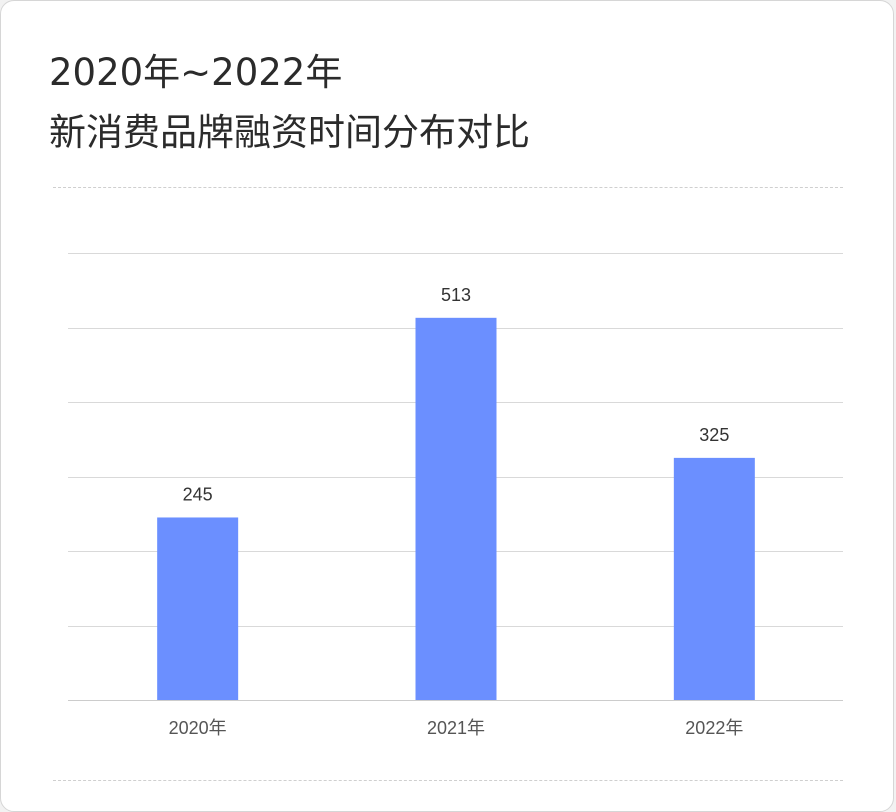 This screenshot has width=896, height=812. I want to click on data-label-3: 325, so click(714, 435).